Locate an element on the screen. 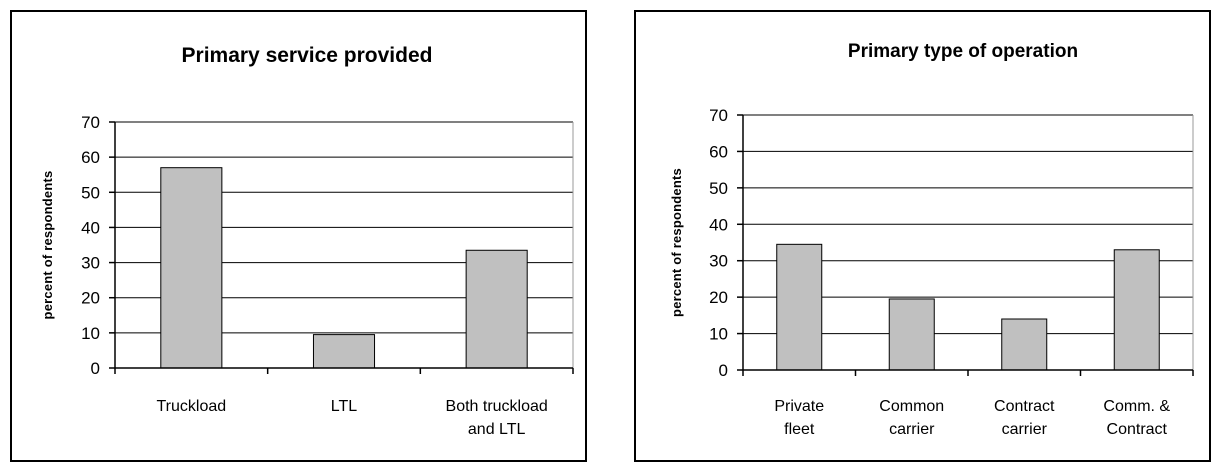  category-label: and LTL is located at coordinates (497, 429).